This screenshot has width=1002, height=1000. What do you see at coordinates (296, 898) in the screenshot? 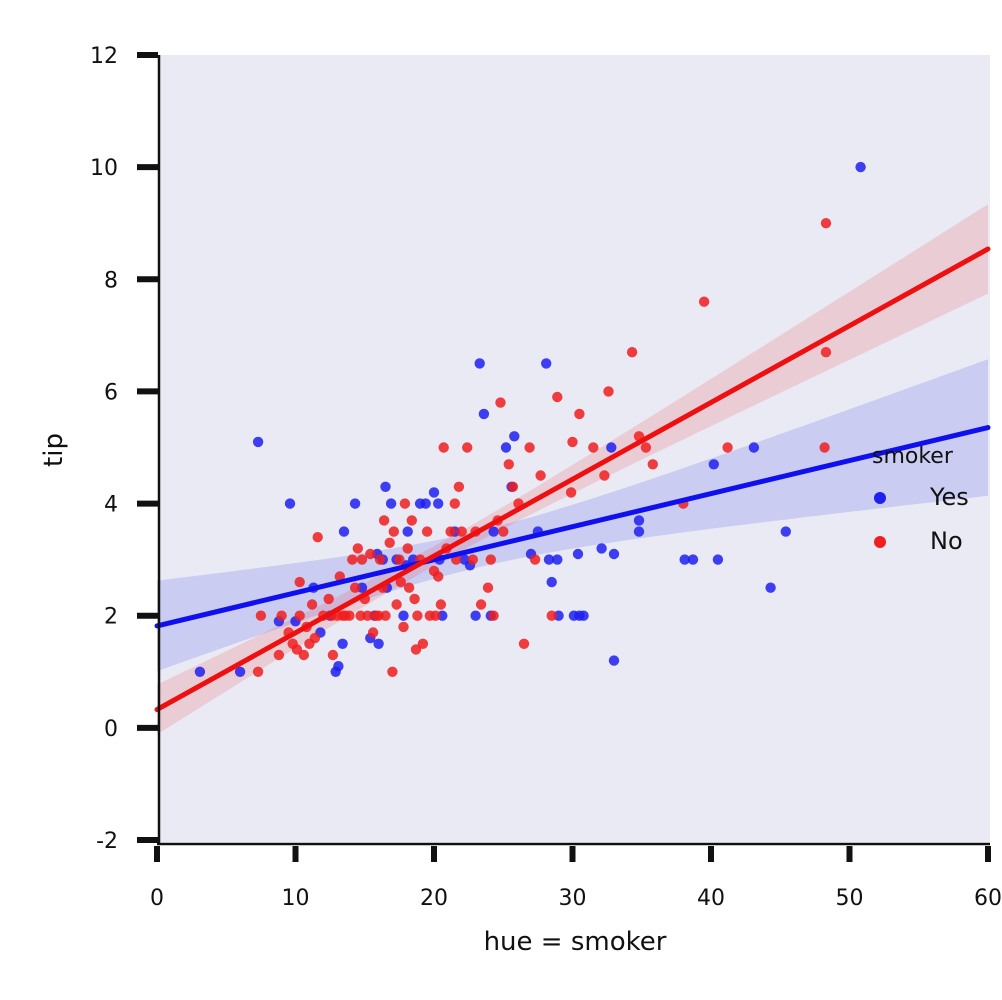
I see `x-tick-label: 10` at bounding box center [296, 898].